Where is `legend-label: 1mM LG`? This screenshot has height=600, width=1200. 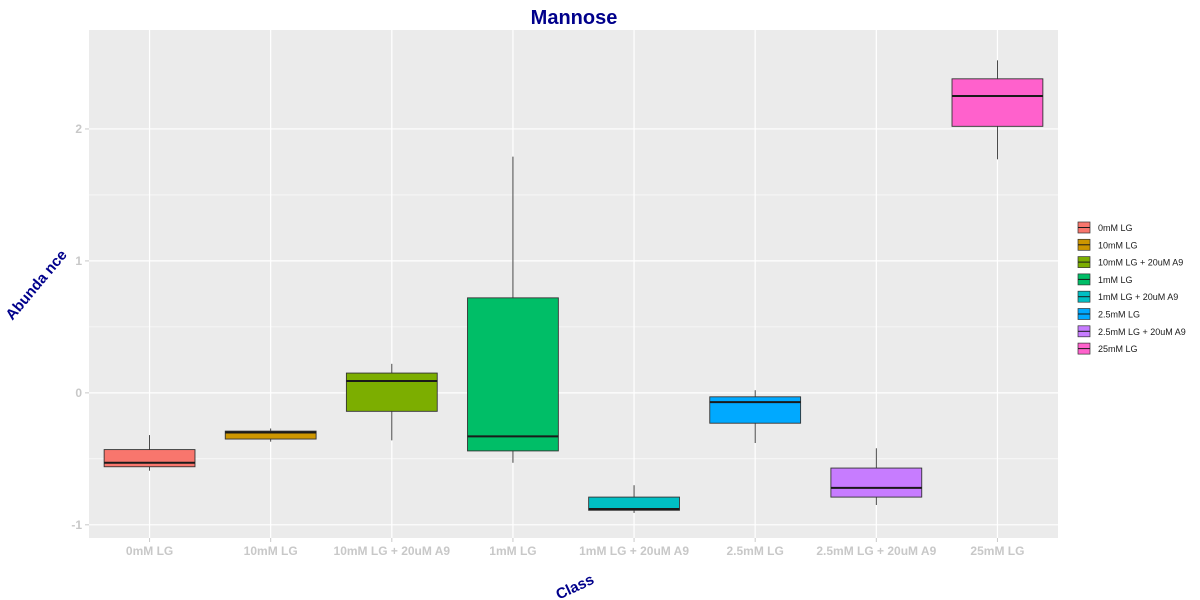
legend-label: 1mM LG is located at coordinates (1115, 280).